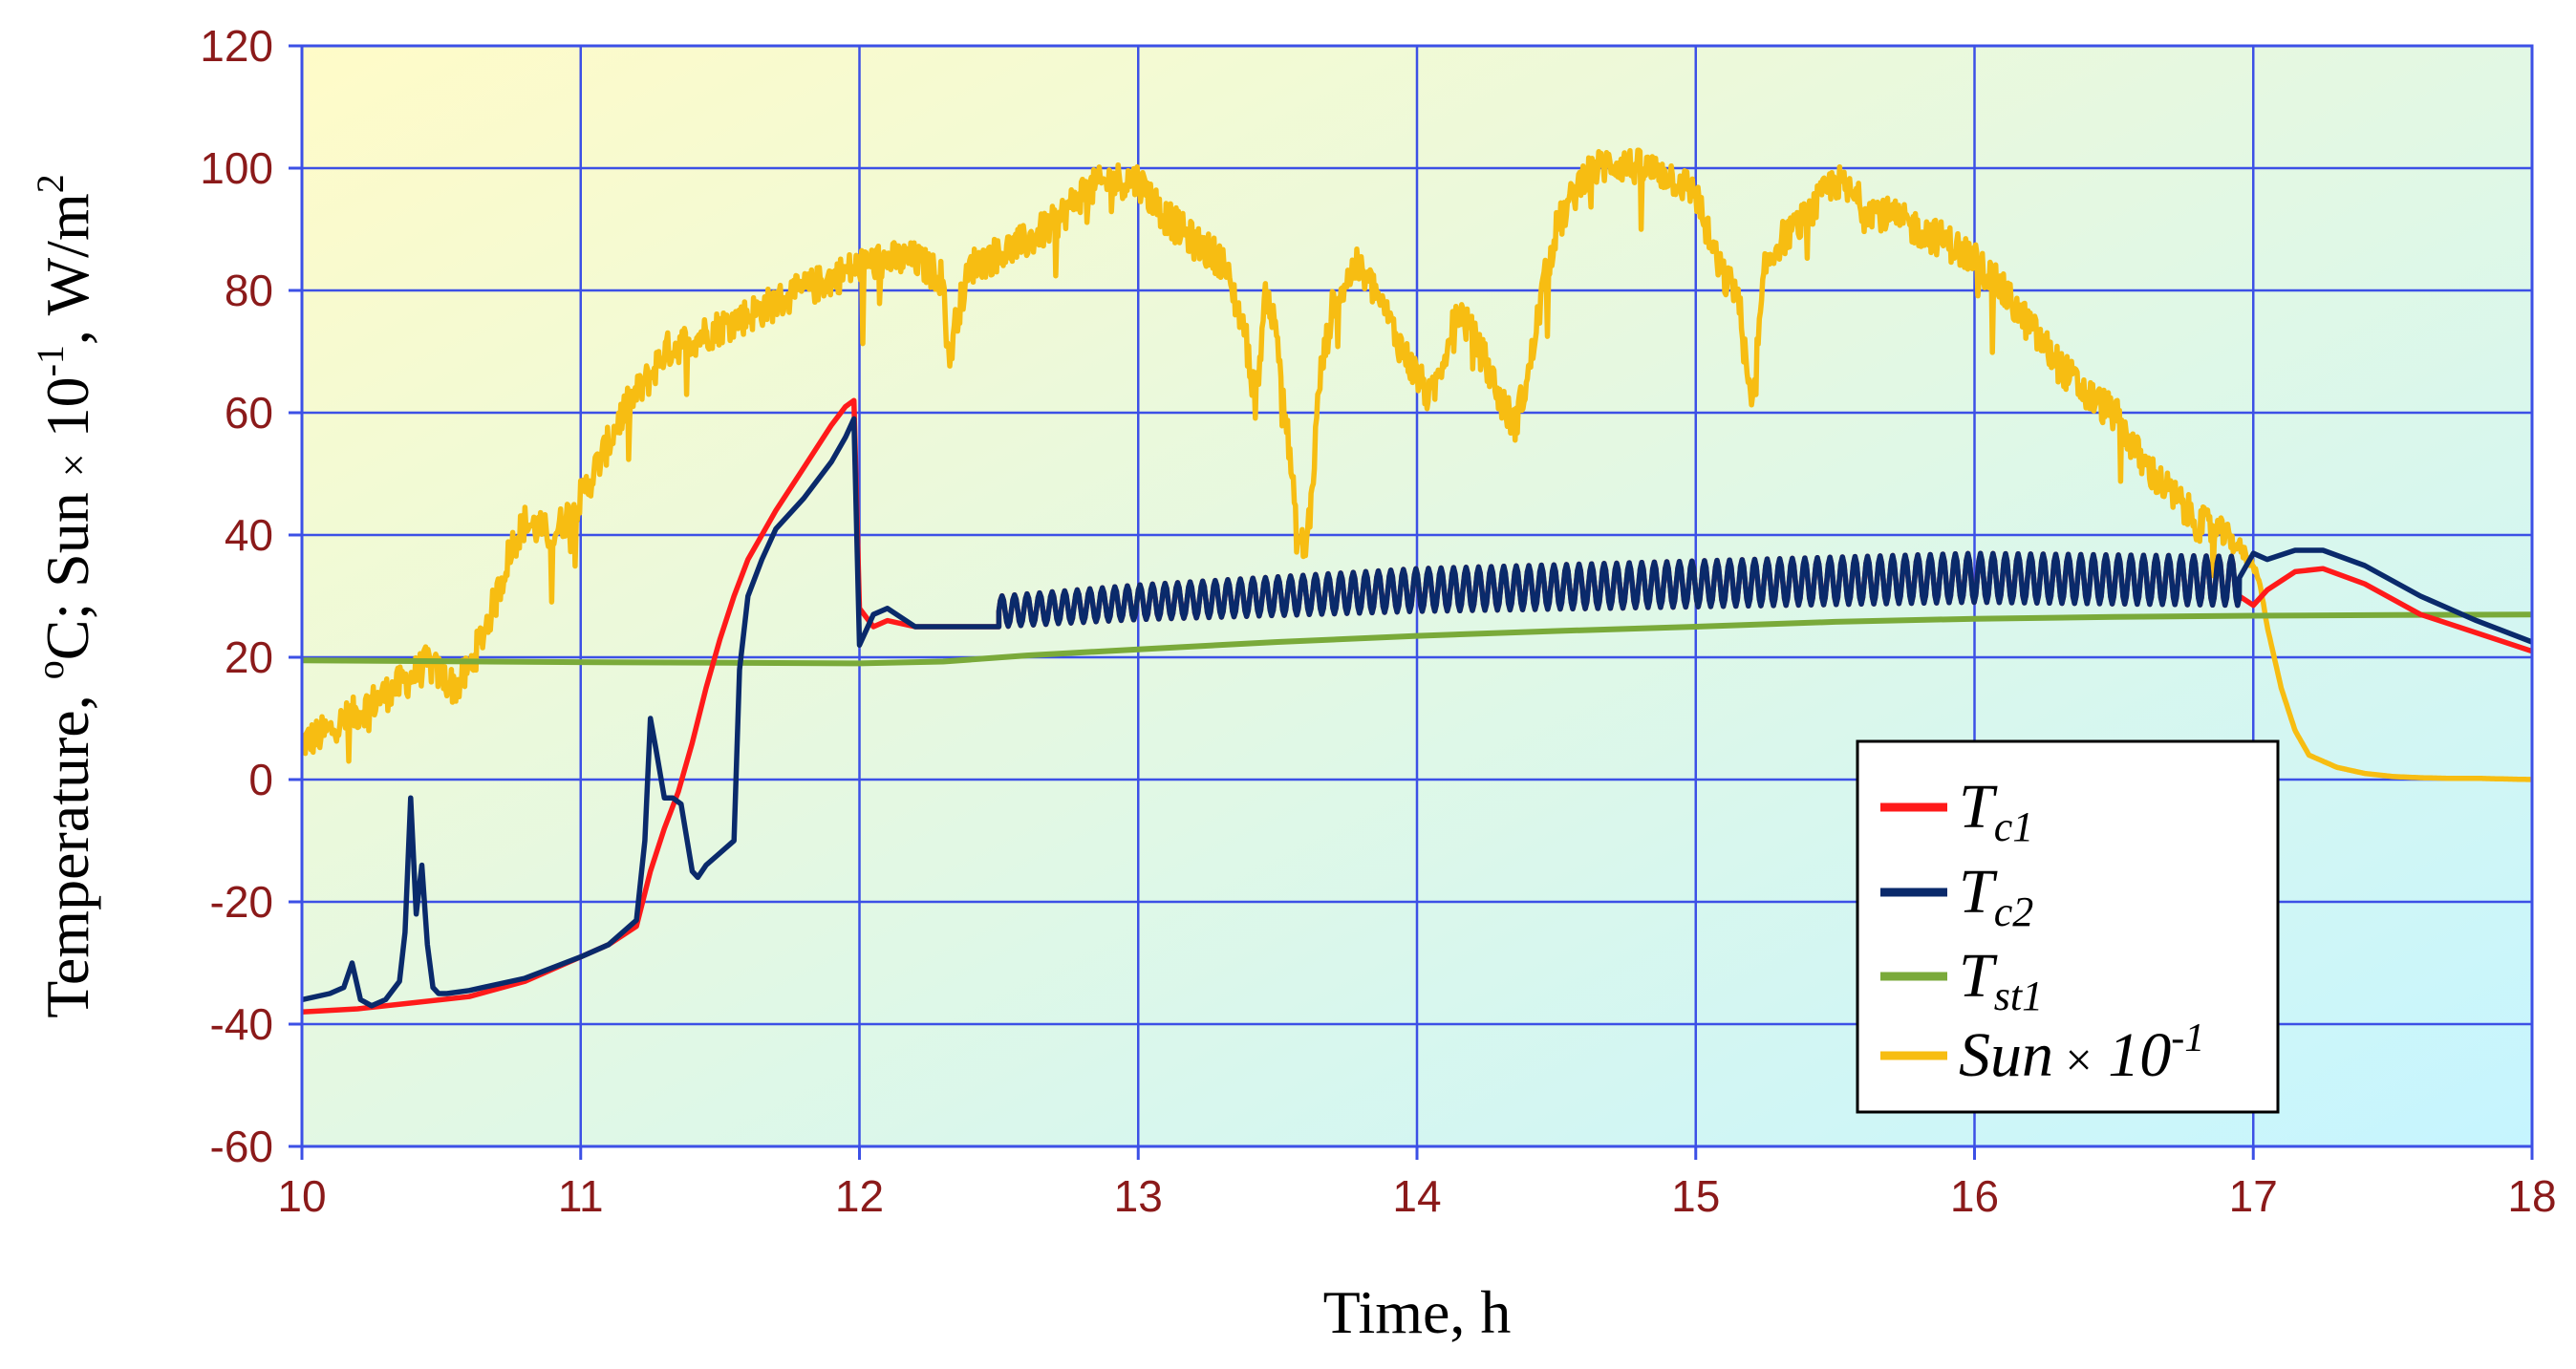  I want to click on legend-label-tc1: Tc1, so click(1996, 811).